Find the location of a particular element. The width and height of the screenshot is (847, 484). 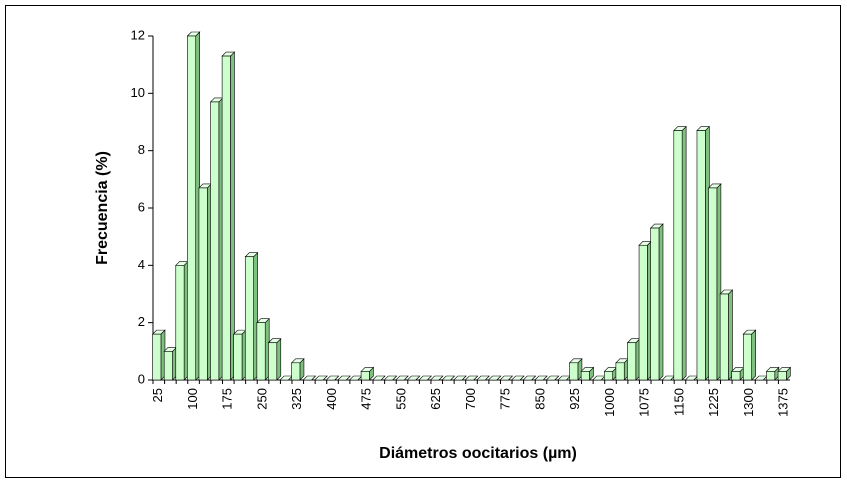

y-tick-label: 8 is located at coordinates (141, 149).